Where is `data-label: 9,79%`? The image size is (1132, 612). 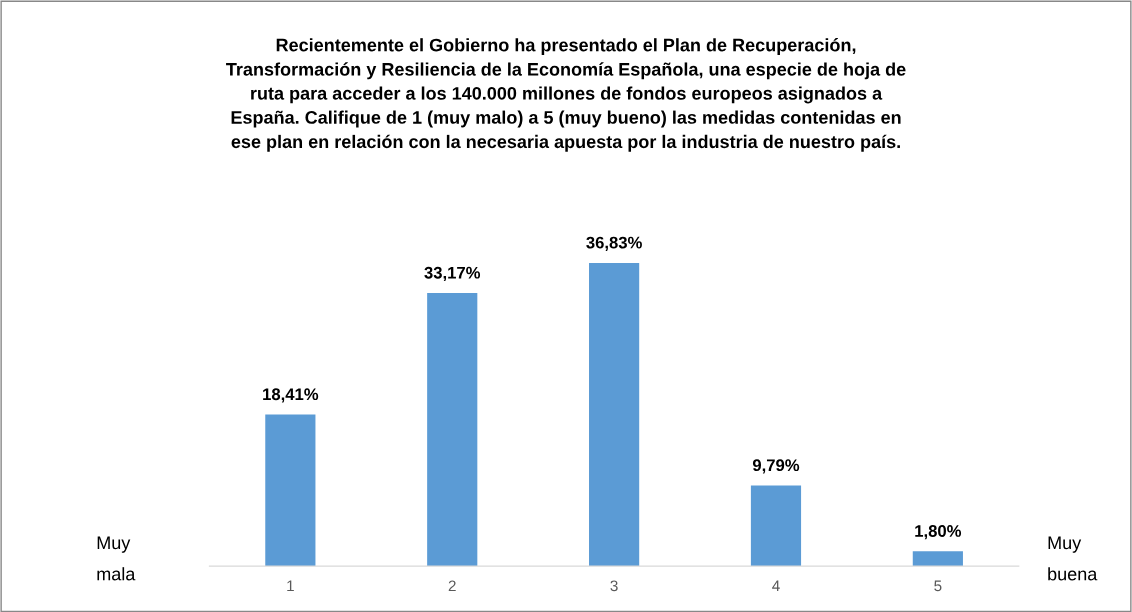 data-label: 9,79% is located at coordinates (776, 466).